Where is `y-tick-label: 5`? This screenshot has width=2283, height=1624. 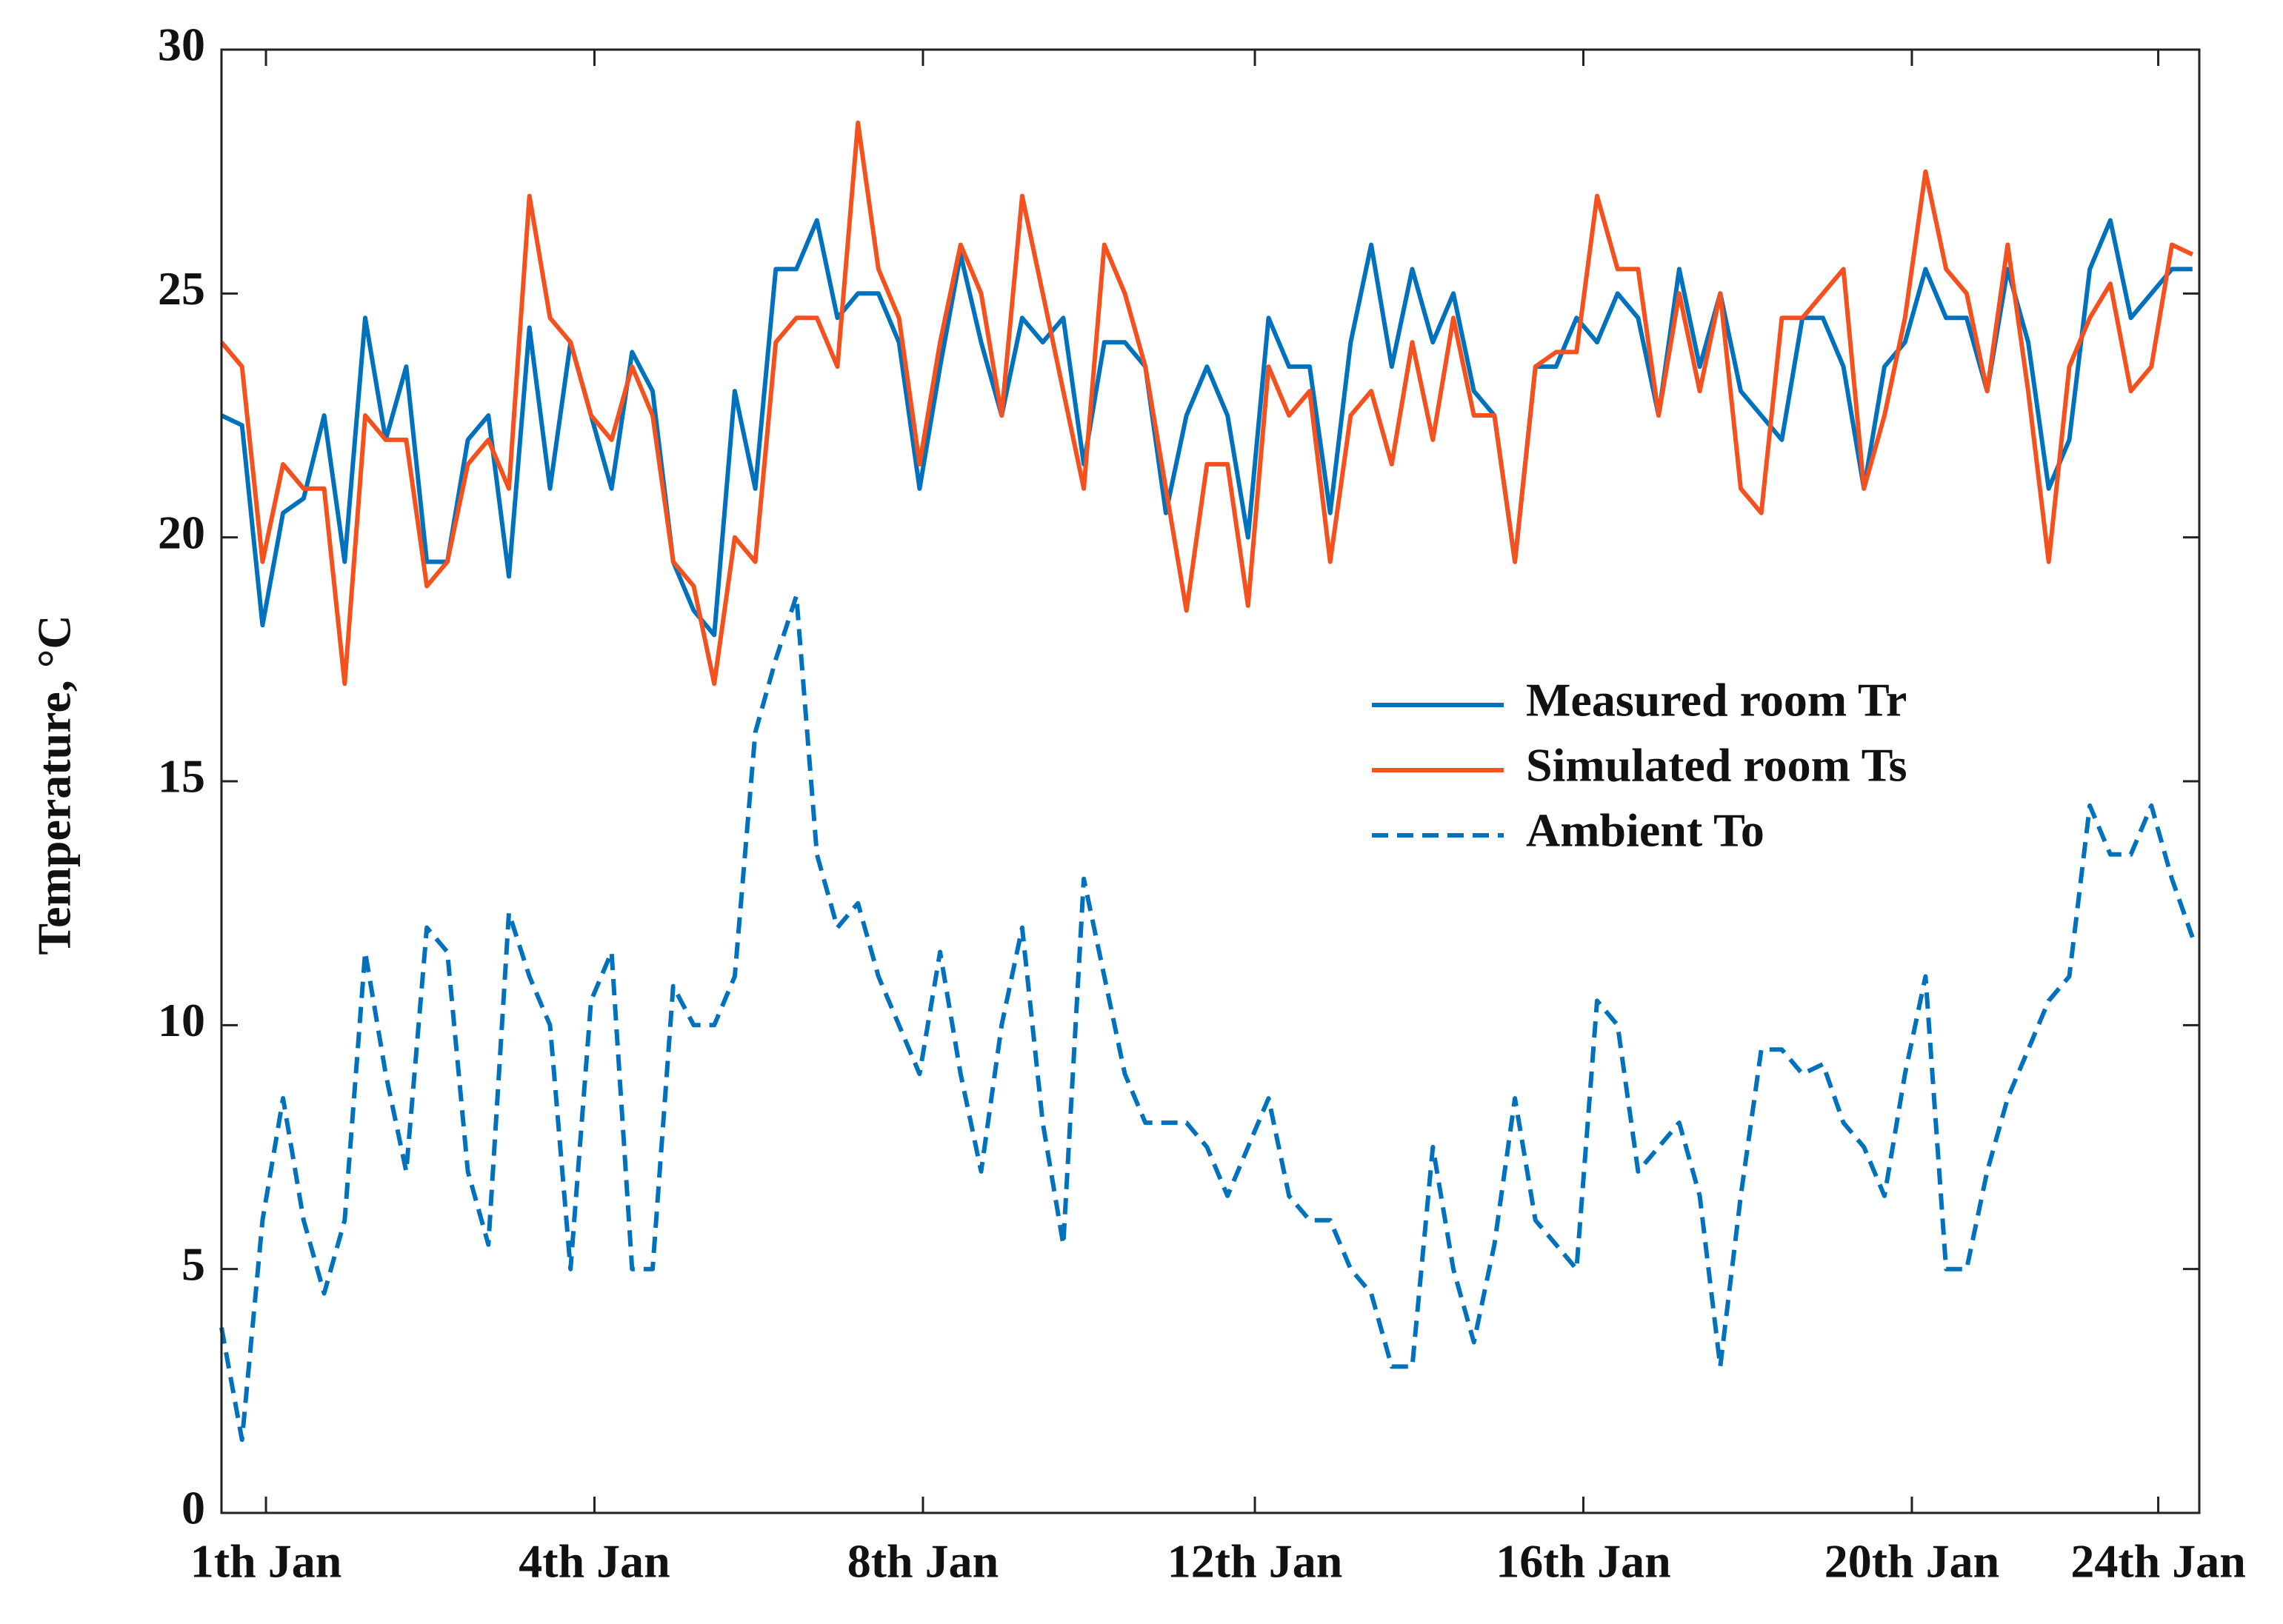
y-tick-label: 5 is located at coordinates (193, 1263).